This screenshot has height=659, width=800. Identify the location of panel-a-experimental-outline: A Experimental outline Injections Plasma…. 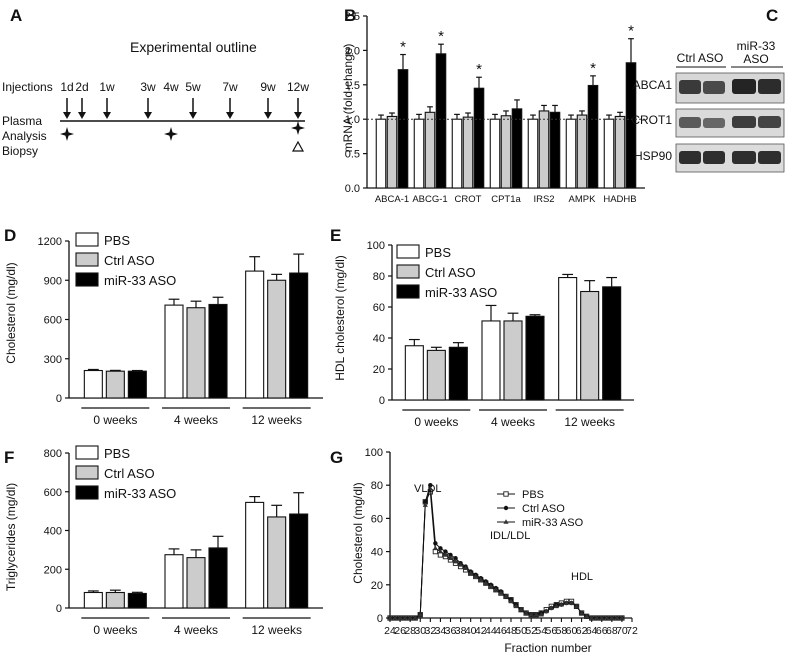
(155, 82).